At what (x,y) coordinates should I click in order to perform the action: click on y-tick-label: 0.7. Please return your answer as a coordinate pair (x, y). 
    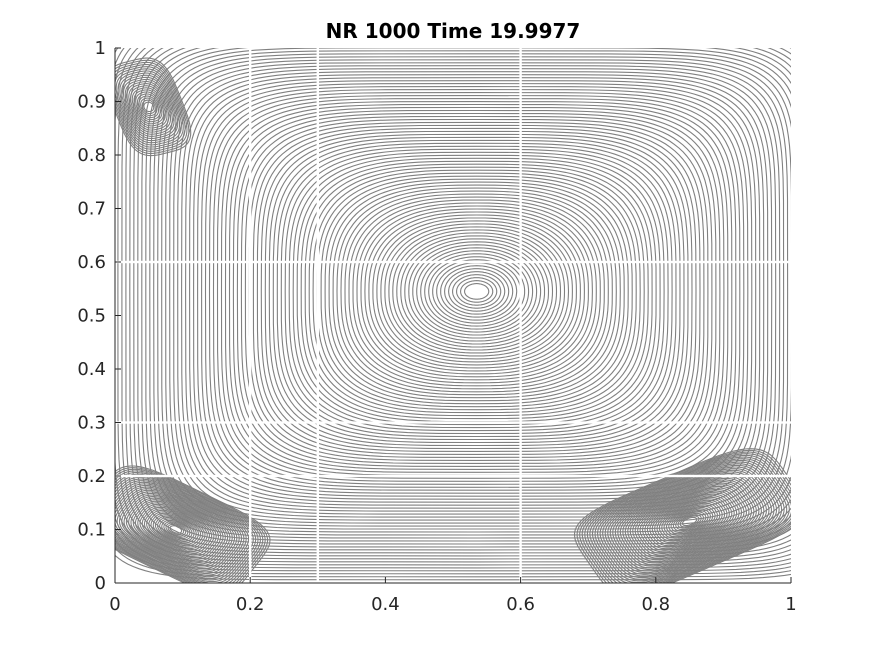
    Looking at the image, I should click on (91, 209).